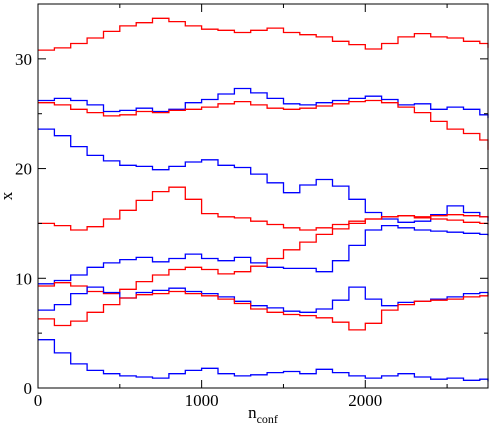 The image size is (491, 430). What do you see at coordinates (263, 34) in the screenshot?
I see `series-line-1-red` at bounding box center [263, 34].